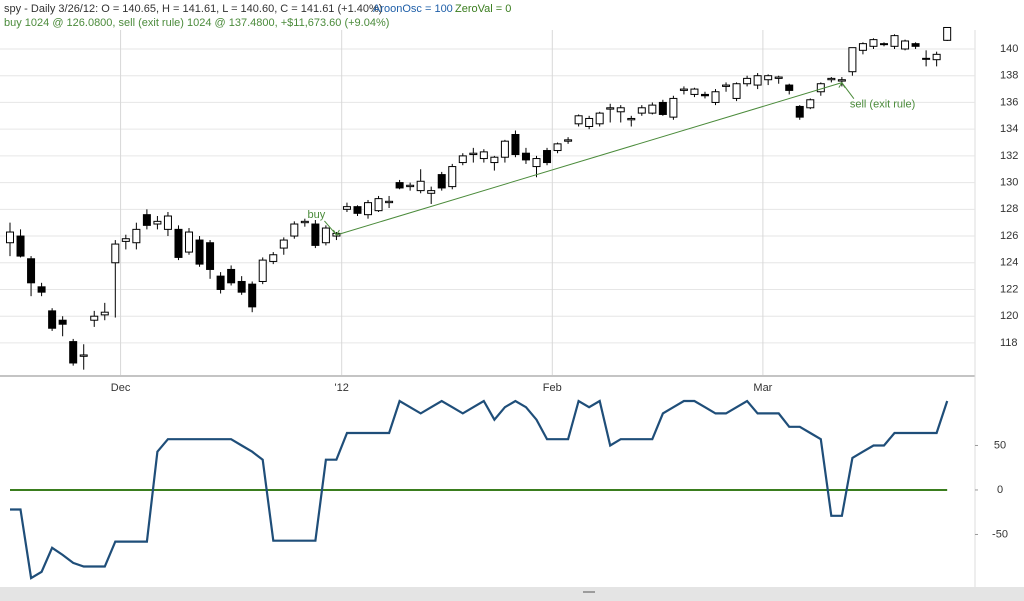 Image resolution: width=1024 pixels, height=601 pixels. I want to click on x-tick-label: Mar, so click(762, 388).